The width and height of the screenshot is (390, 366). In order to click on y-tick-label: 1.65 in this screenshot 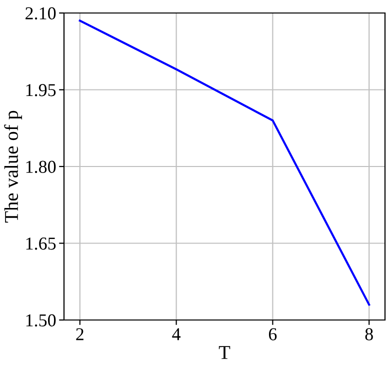, I will do `click(41, 244)`.